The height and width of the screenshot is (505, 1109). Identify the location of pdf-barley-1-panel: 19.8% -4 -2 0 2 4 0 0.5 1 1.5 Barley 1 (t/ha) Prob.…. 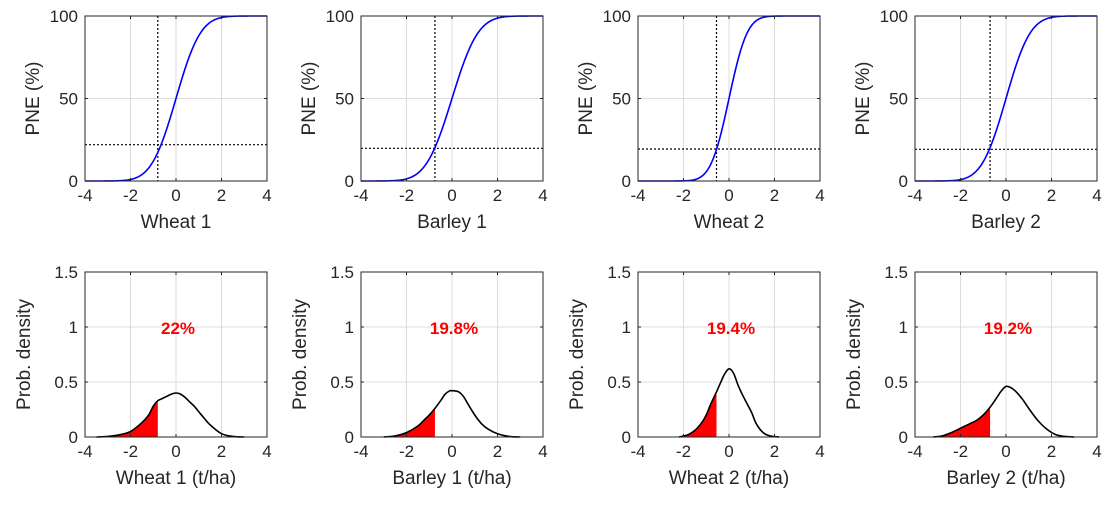
(419, 376).